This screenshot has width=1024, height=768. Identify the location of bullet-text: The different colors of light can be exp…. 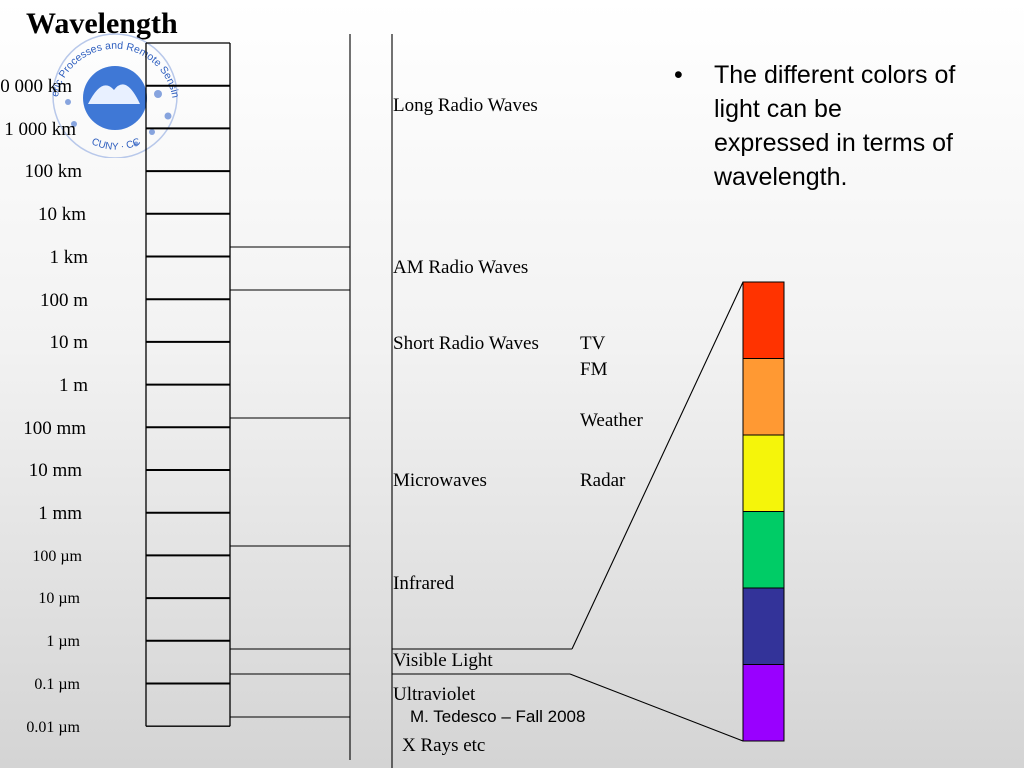
(835, 126).